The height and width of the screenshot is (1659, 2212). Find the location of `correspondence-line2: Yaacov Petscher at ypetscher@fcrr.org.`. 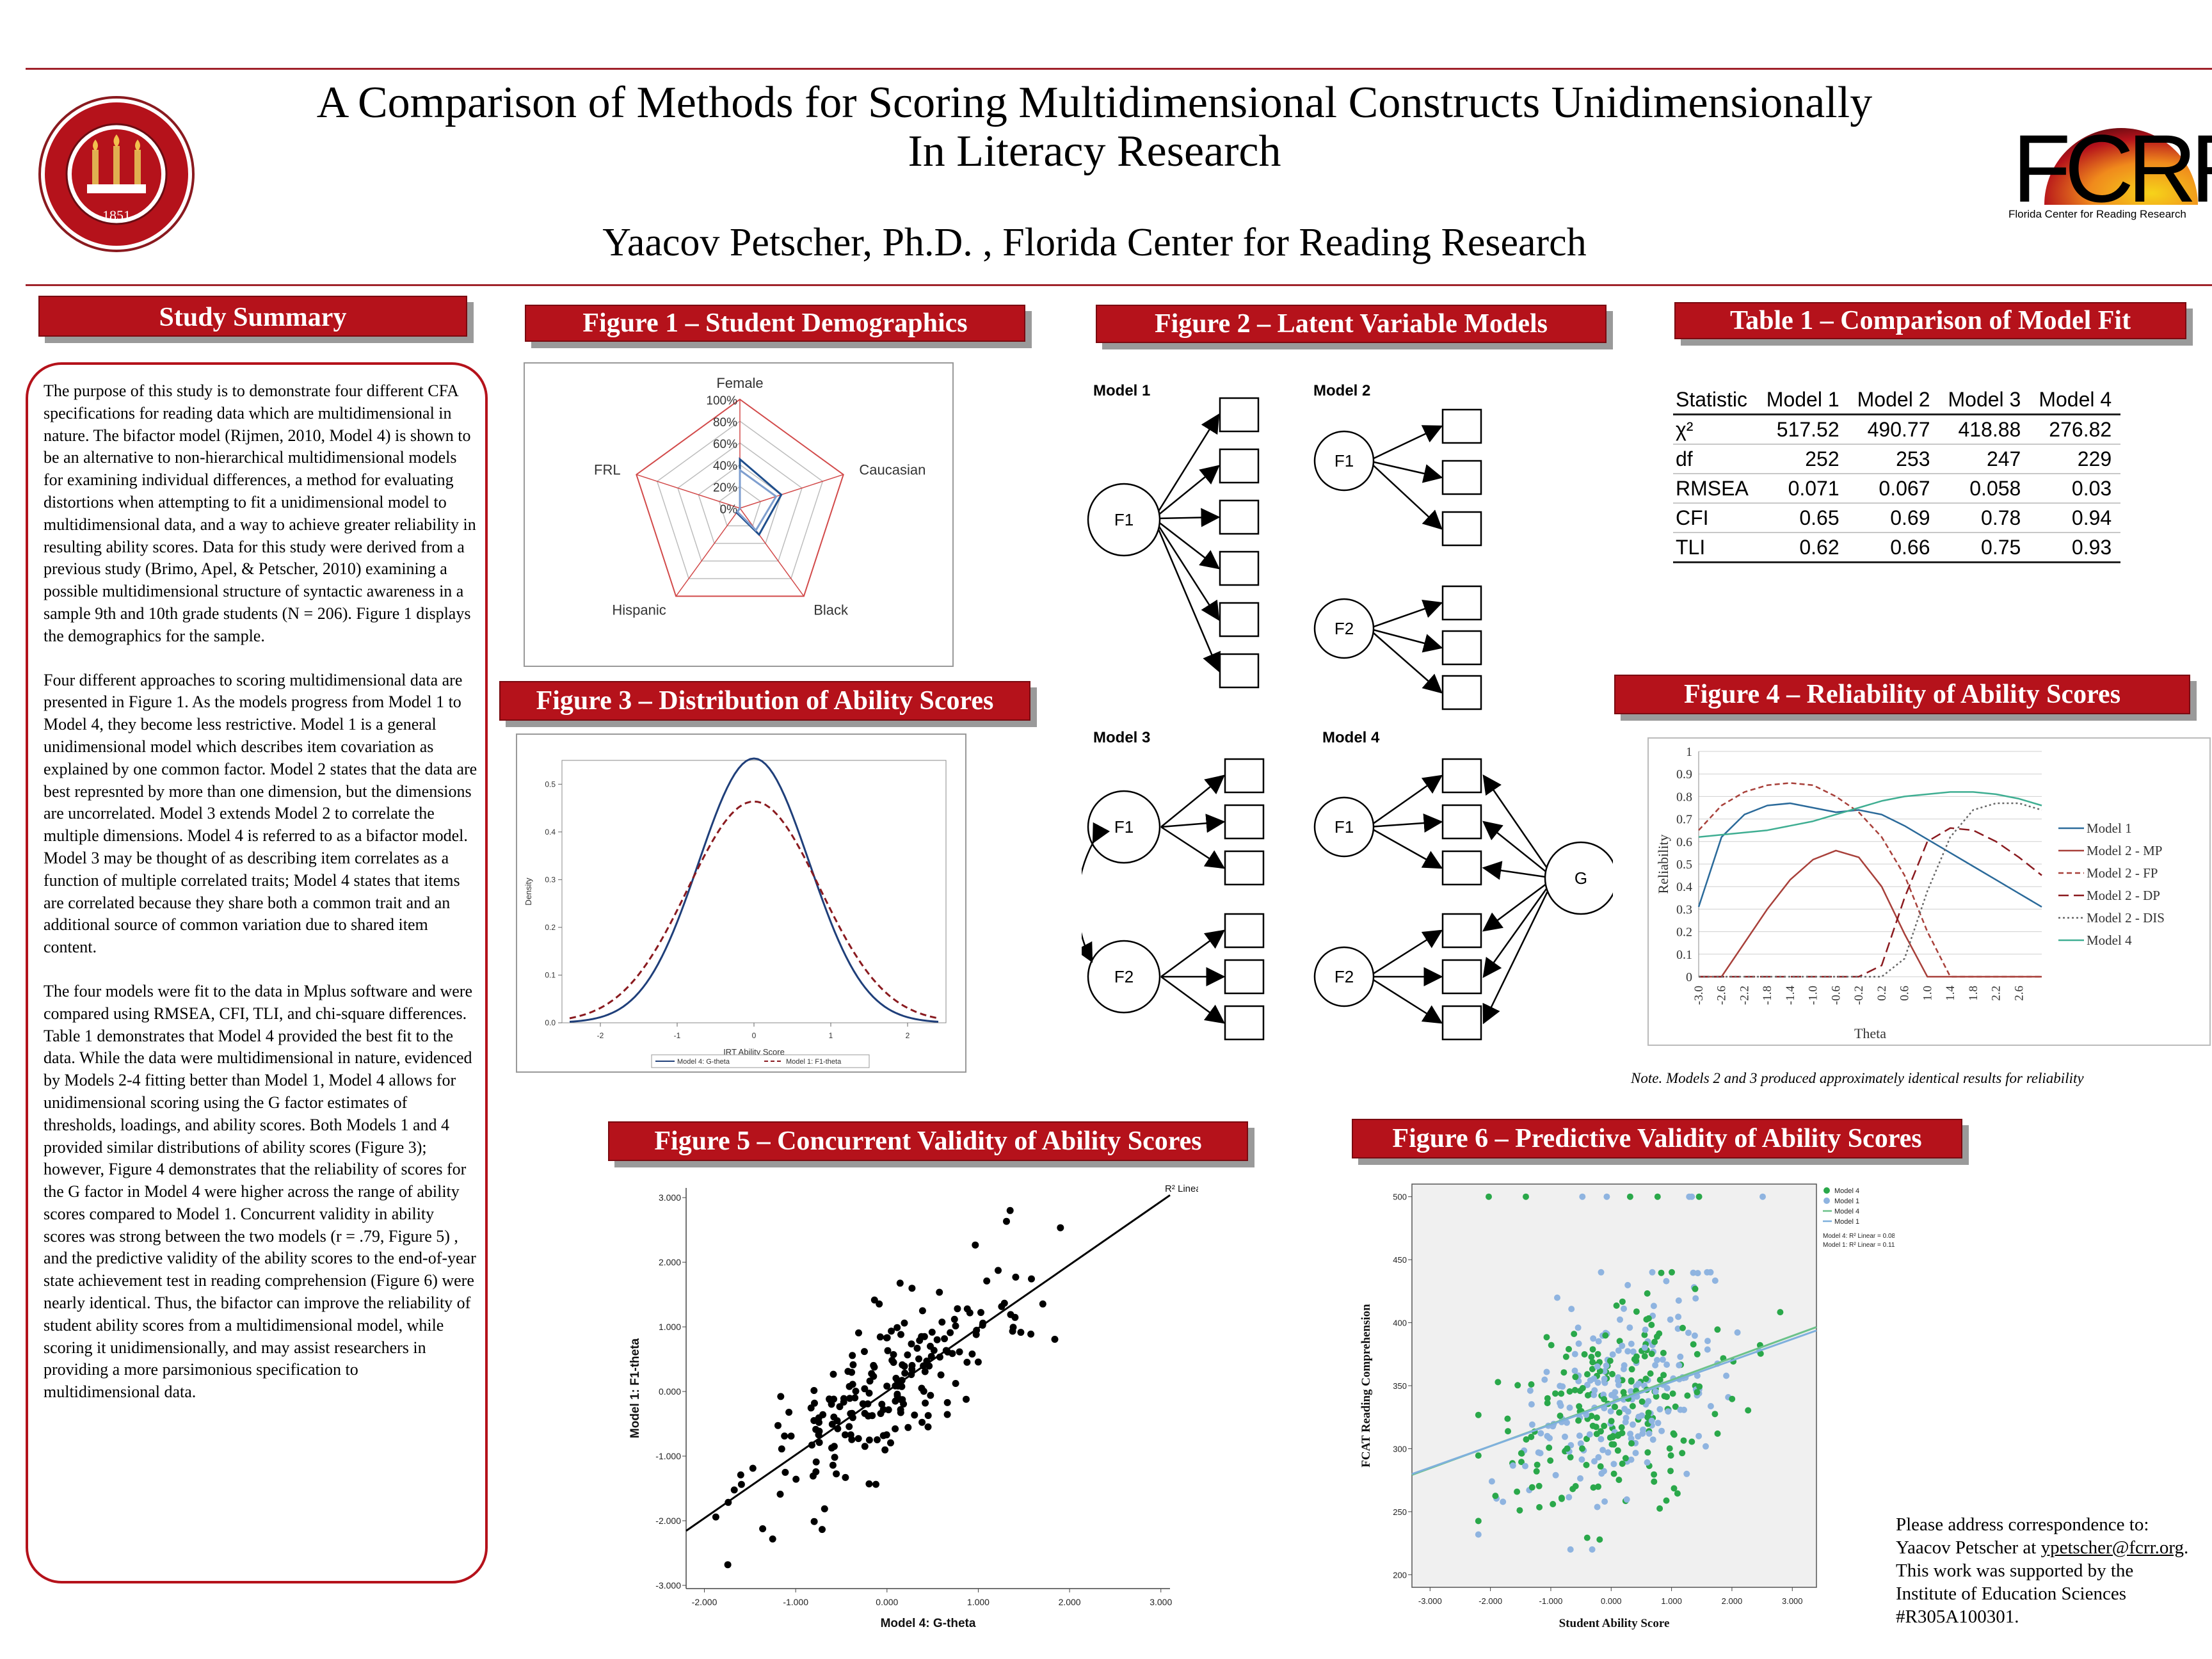

correspondence-line2: Yaacov Petscher at ypetscher@fcrr.org. is located at coordinates (2042, 1547).